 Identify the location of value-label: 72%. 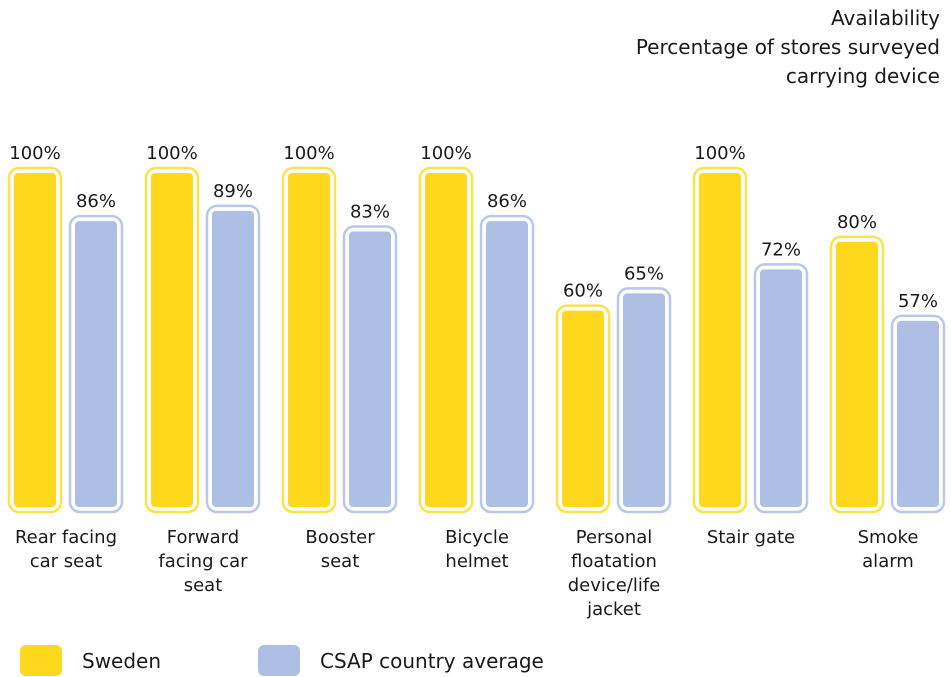
(781, 249).